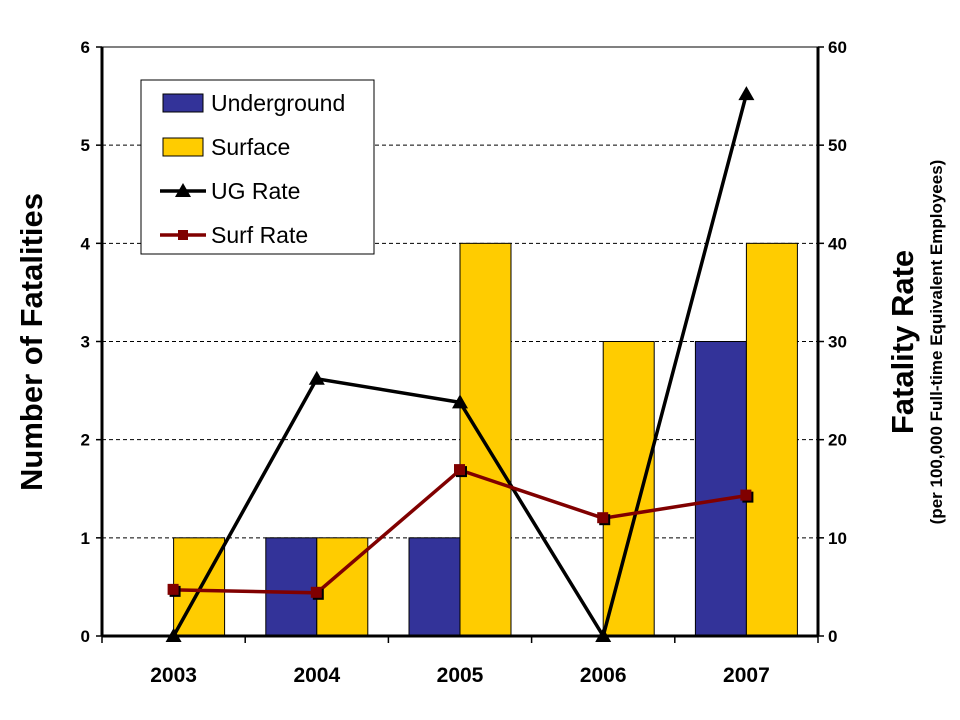  Describe the element at coordinates (183, 190) in the screenshot. I see `legend-marker-triangle` at that location.